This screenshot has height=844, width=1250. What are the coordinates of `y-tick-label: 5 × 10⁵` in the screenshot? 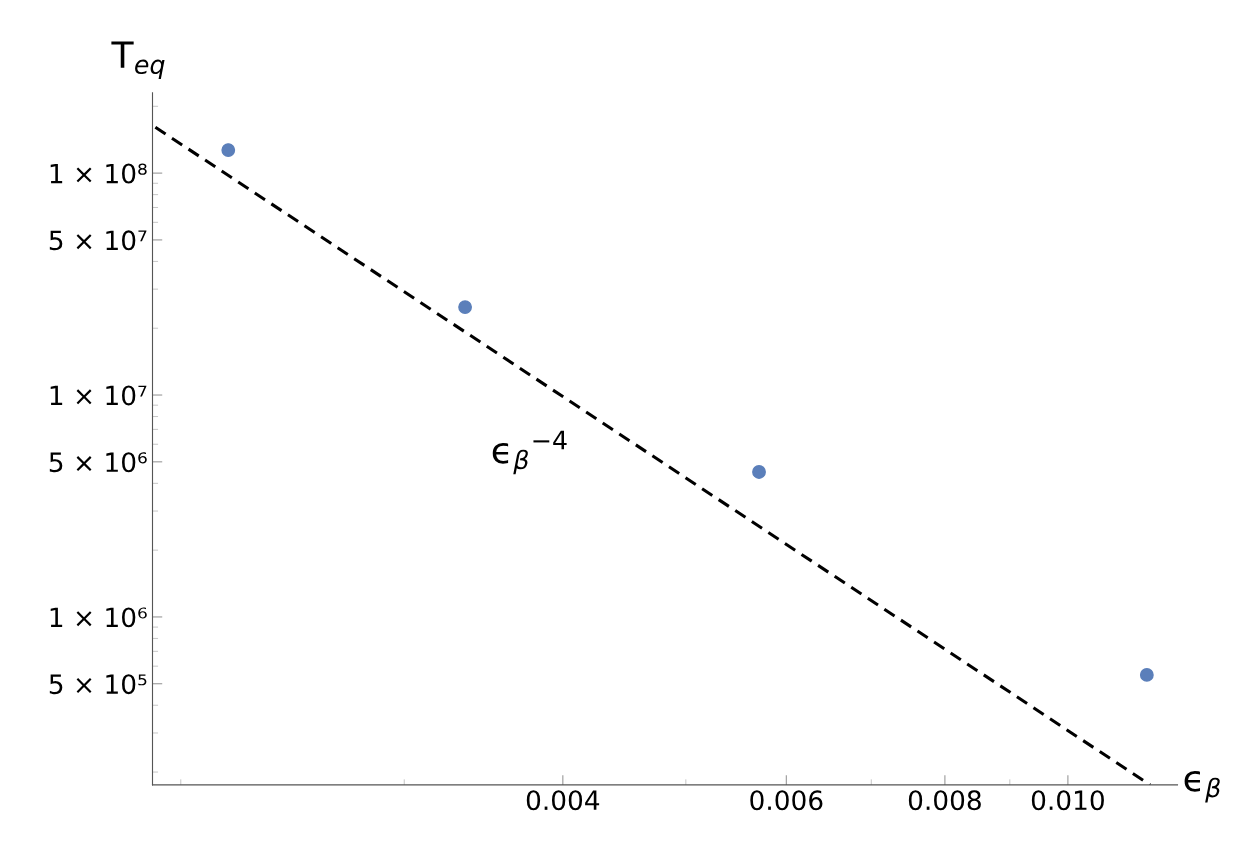 It's located at (98, 684).